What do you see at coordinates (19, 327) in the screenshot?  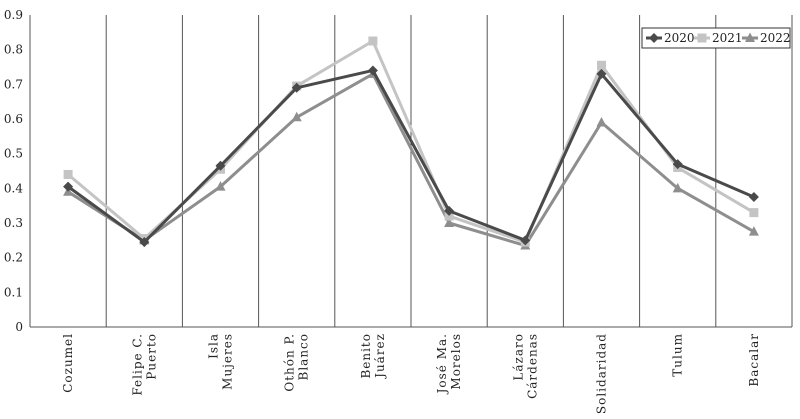 I see `y-tick-label: 0` at bounding box center [19, 327].